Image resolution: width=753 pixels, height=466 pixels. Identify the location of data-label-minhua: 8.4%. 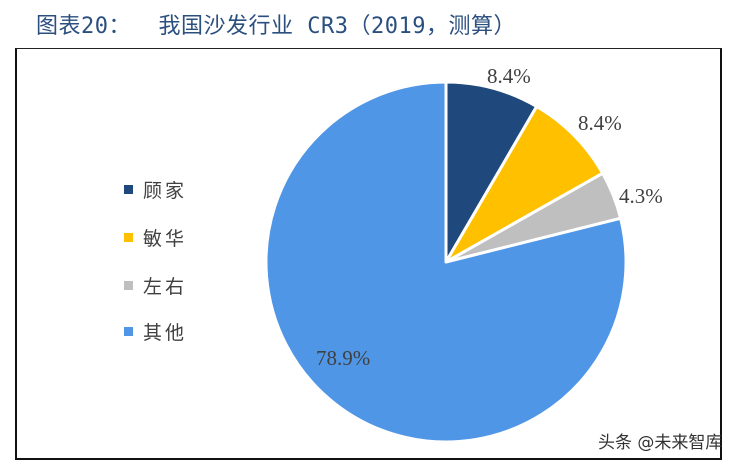
(600, 123).